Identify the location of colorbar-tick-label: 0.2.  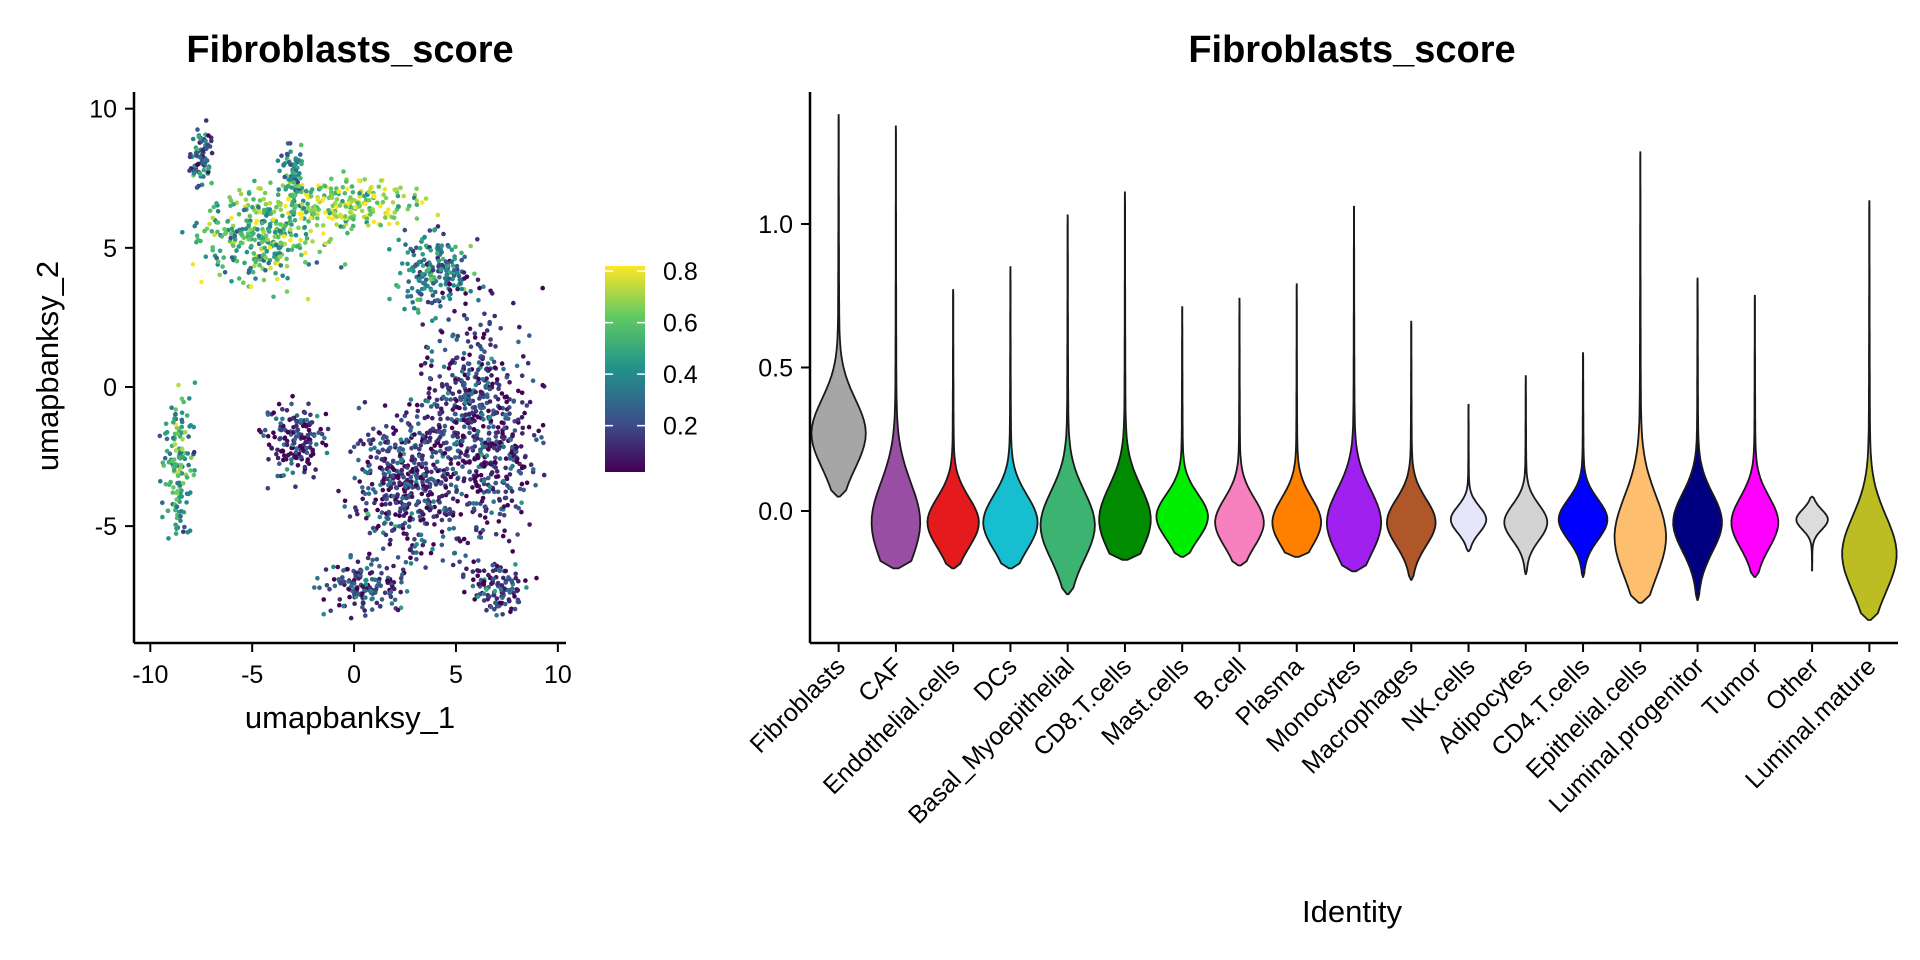
(680, 427).